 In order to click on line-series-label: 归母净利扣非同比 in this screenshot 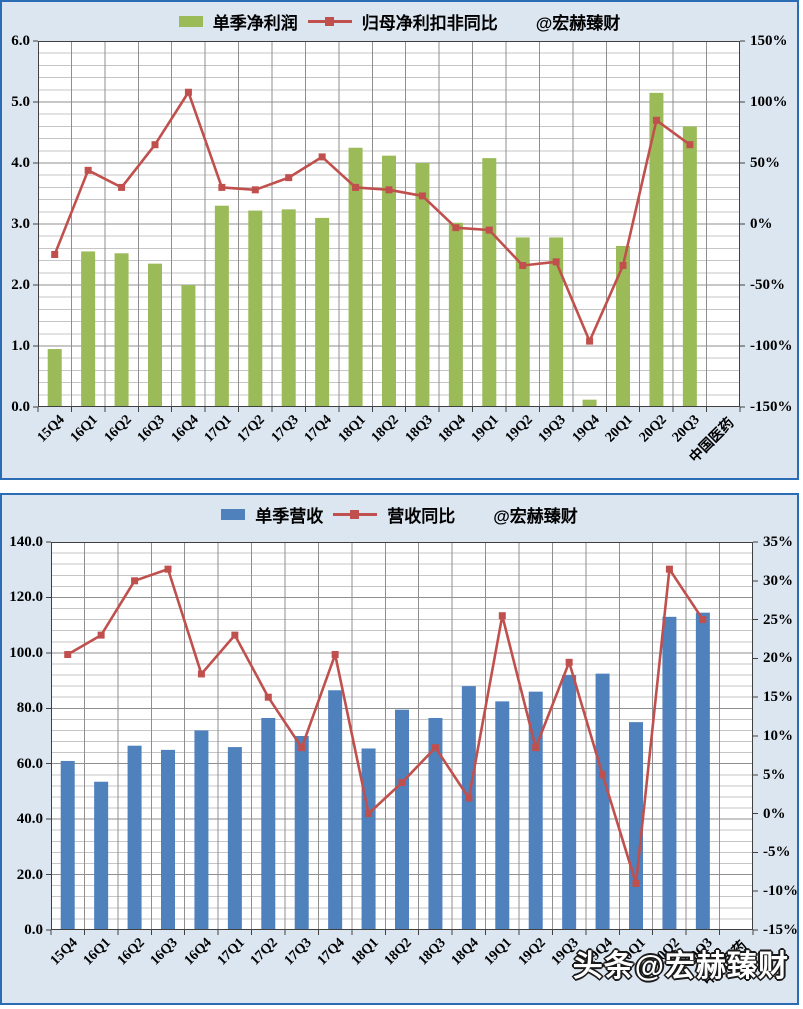, I will do `click(429, 23)`.